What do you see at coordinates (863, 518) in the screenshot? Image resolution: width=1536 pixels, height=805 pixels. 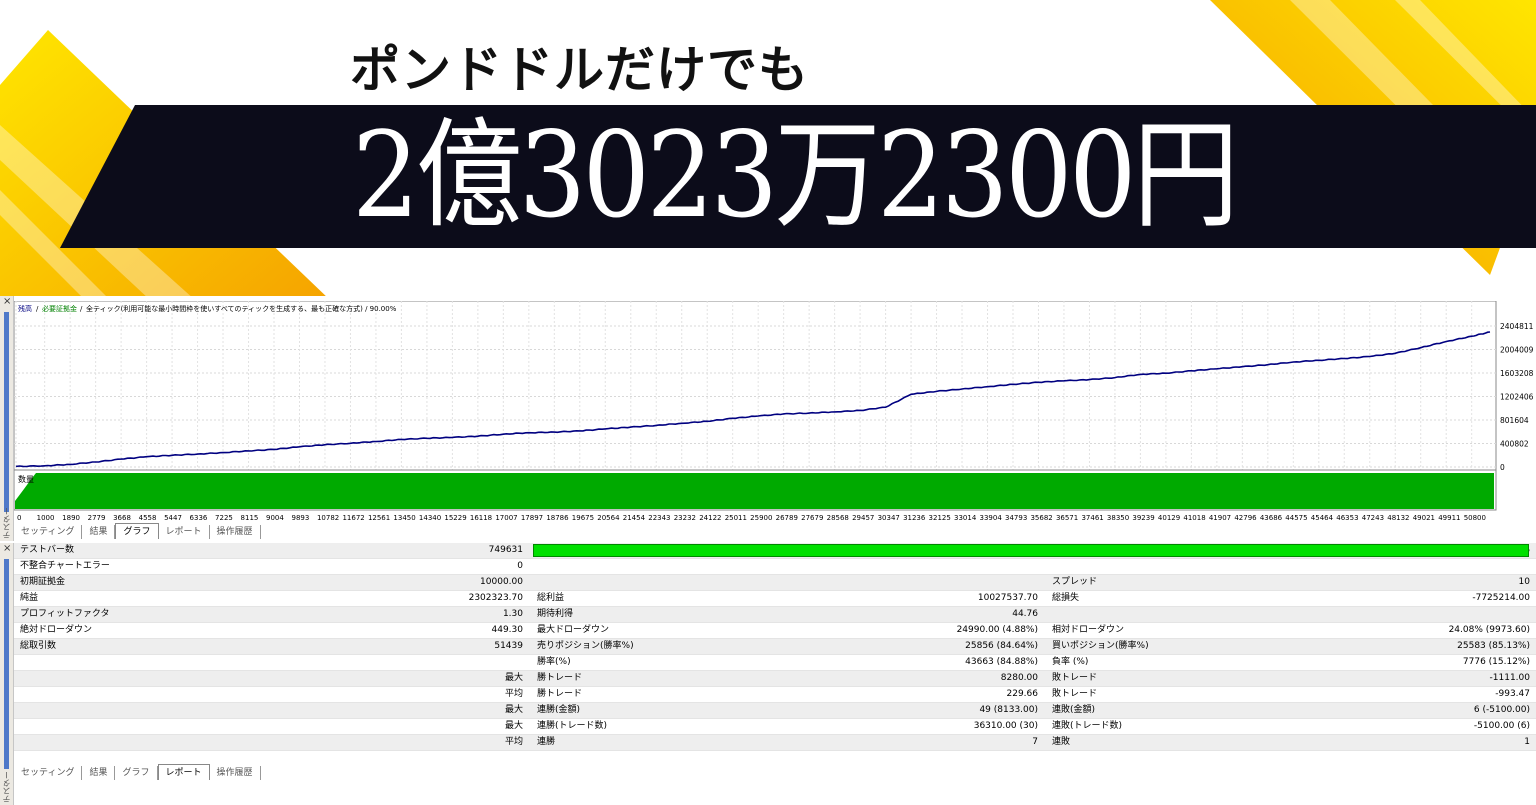 I see `x-tick-label: 29457` at bounding box center [863, 518].